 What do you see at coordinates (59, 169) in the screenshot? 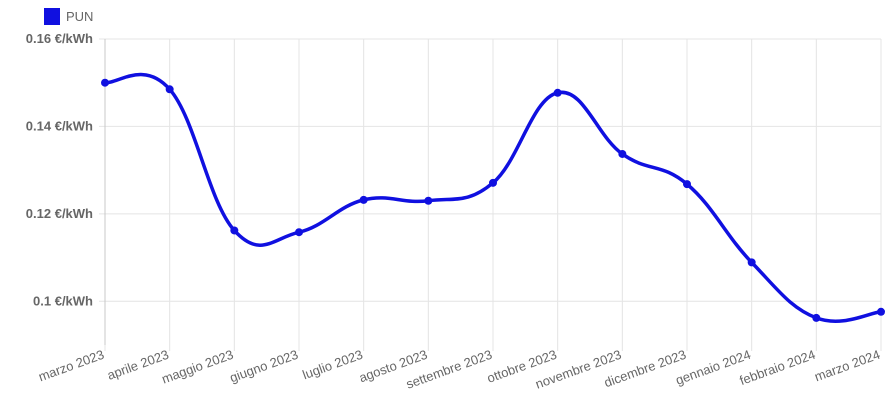
I see `y-tick-labels: 0.1 €/kWh 0.12 €/kWh 0.14 €/kWh 0.16 €/kWh` at bounding box center [59, 169].